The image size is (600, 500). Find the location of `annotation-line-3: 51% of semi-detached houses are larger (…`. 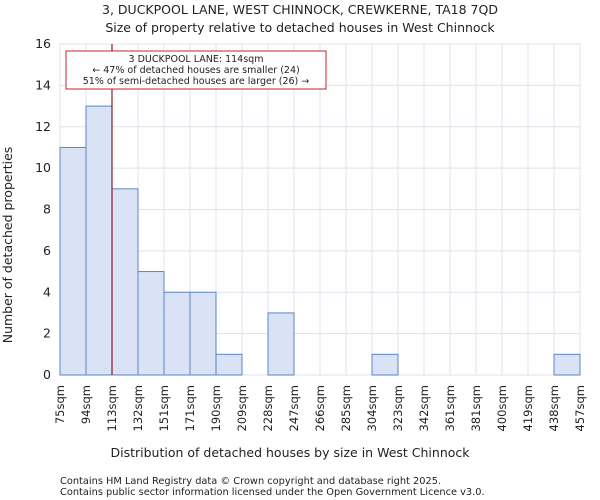

annotation-line-3: 51% of semi-detached houses are larger (… is located at coordinates (196, 81).